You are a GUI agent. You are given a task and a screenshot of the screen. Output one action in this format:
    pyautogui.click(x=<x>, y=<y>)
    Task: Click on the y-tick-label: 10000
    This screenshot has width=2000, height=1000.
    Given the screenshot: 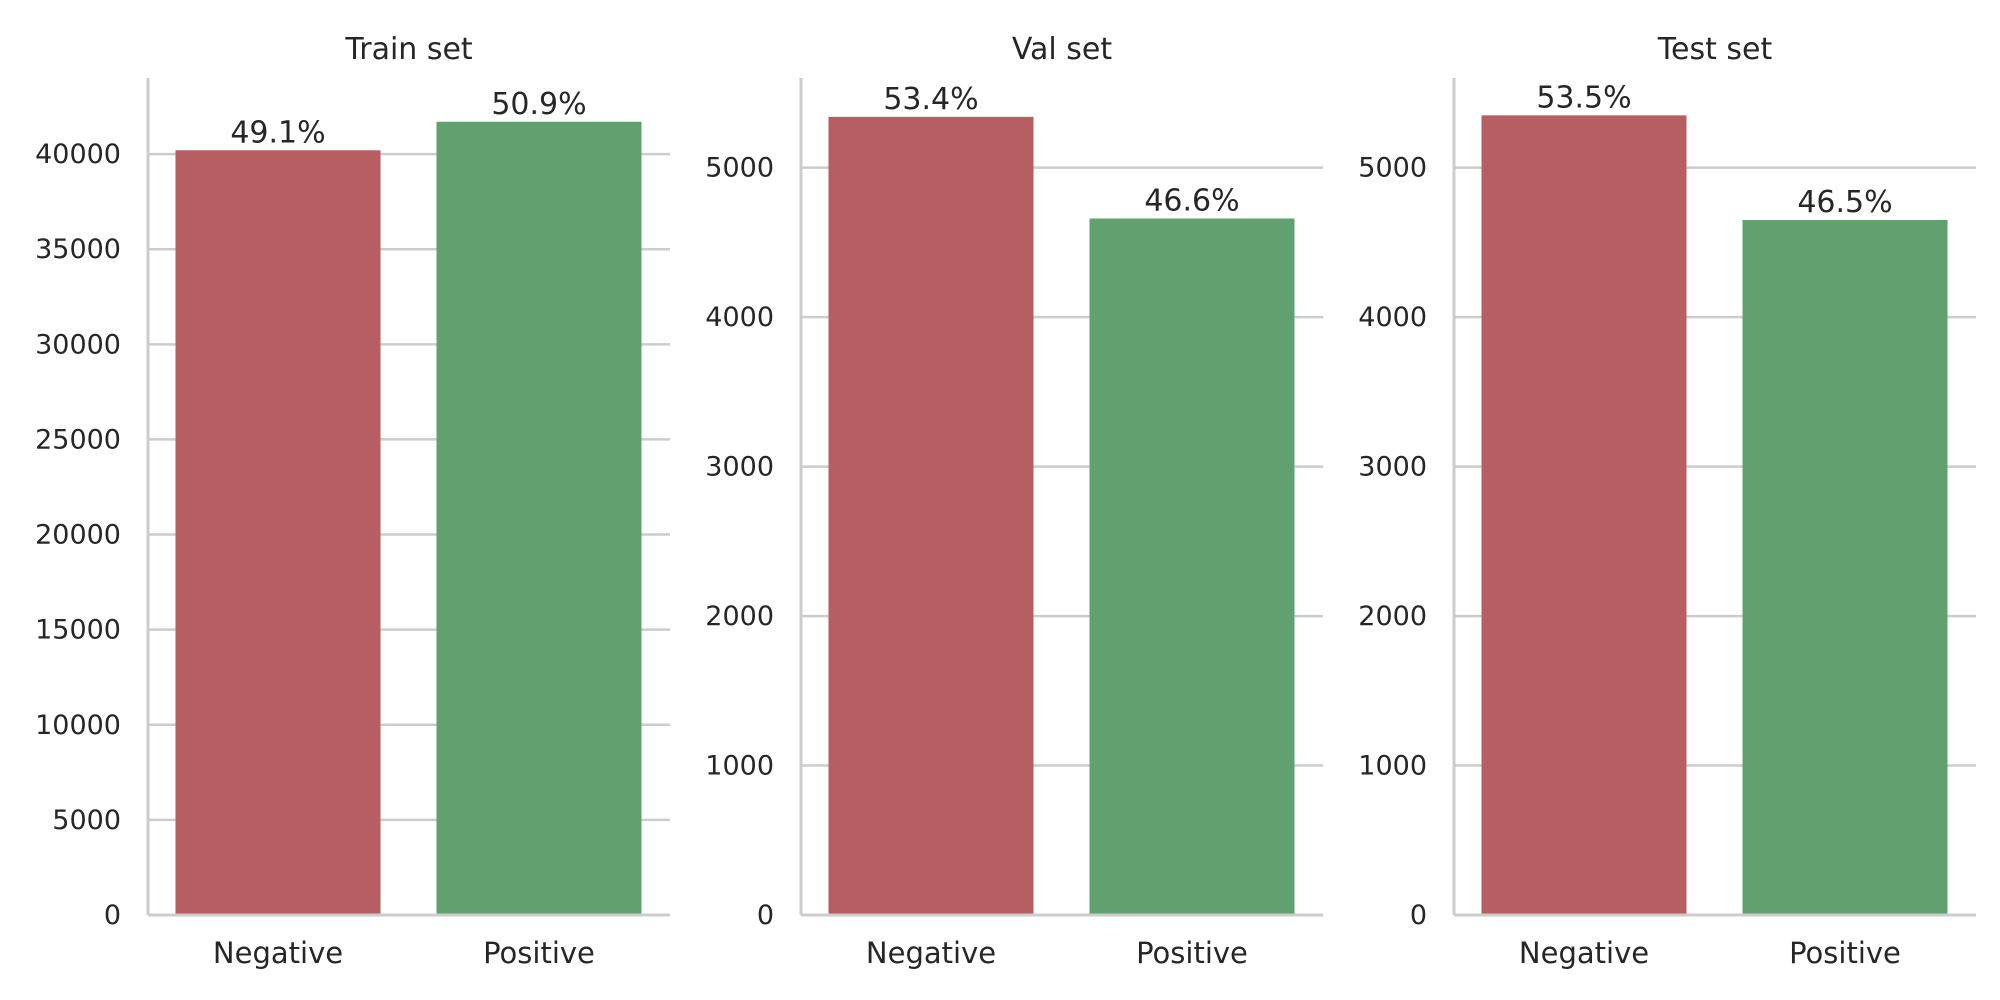 What is the action you would take?
    pyautogui.click(x=78, y=725)
    